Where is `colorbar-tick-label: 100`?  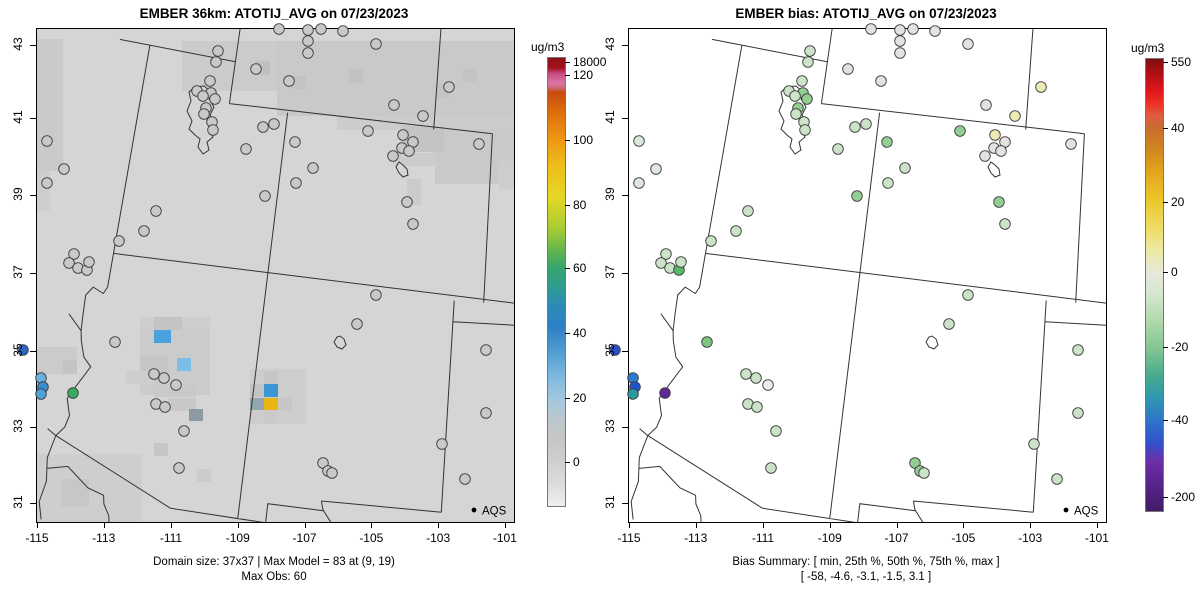
colorbar-tick-label: 100 is located at coordinates (583, 139).